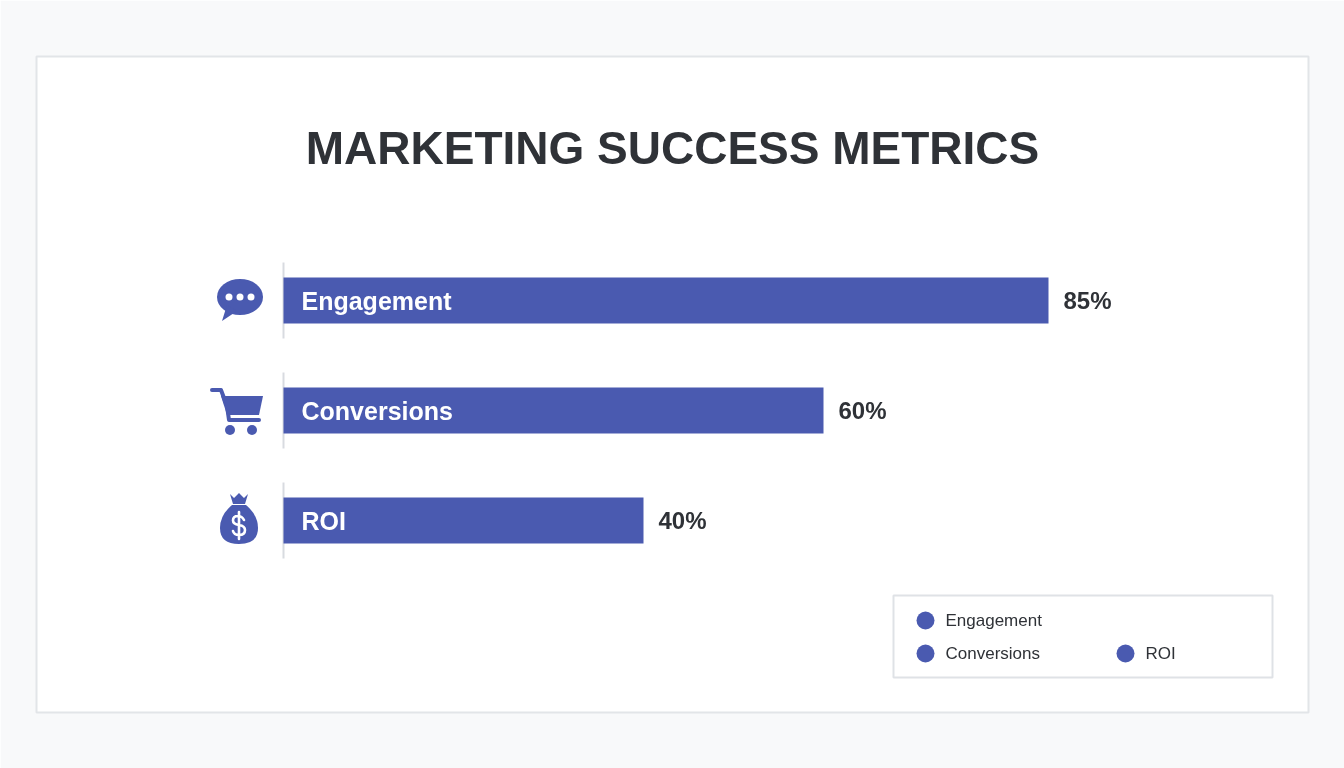  I want to click on y-tick-label: Conversions, so click(377, 410).